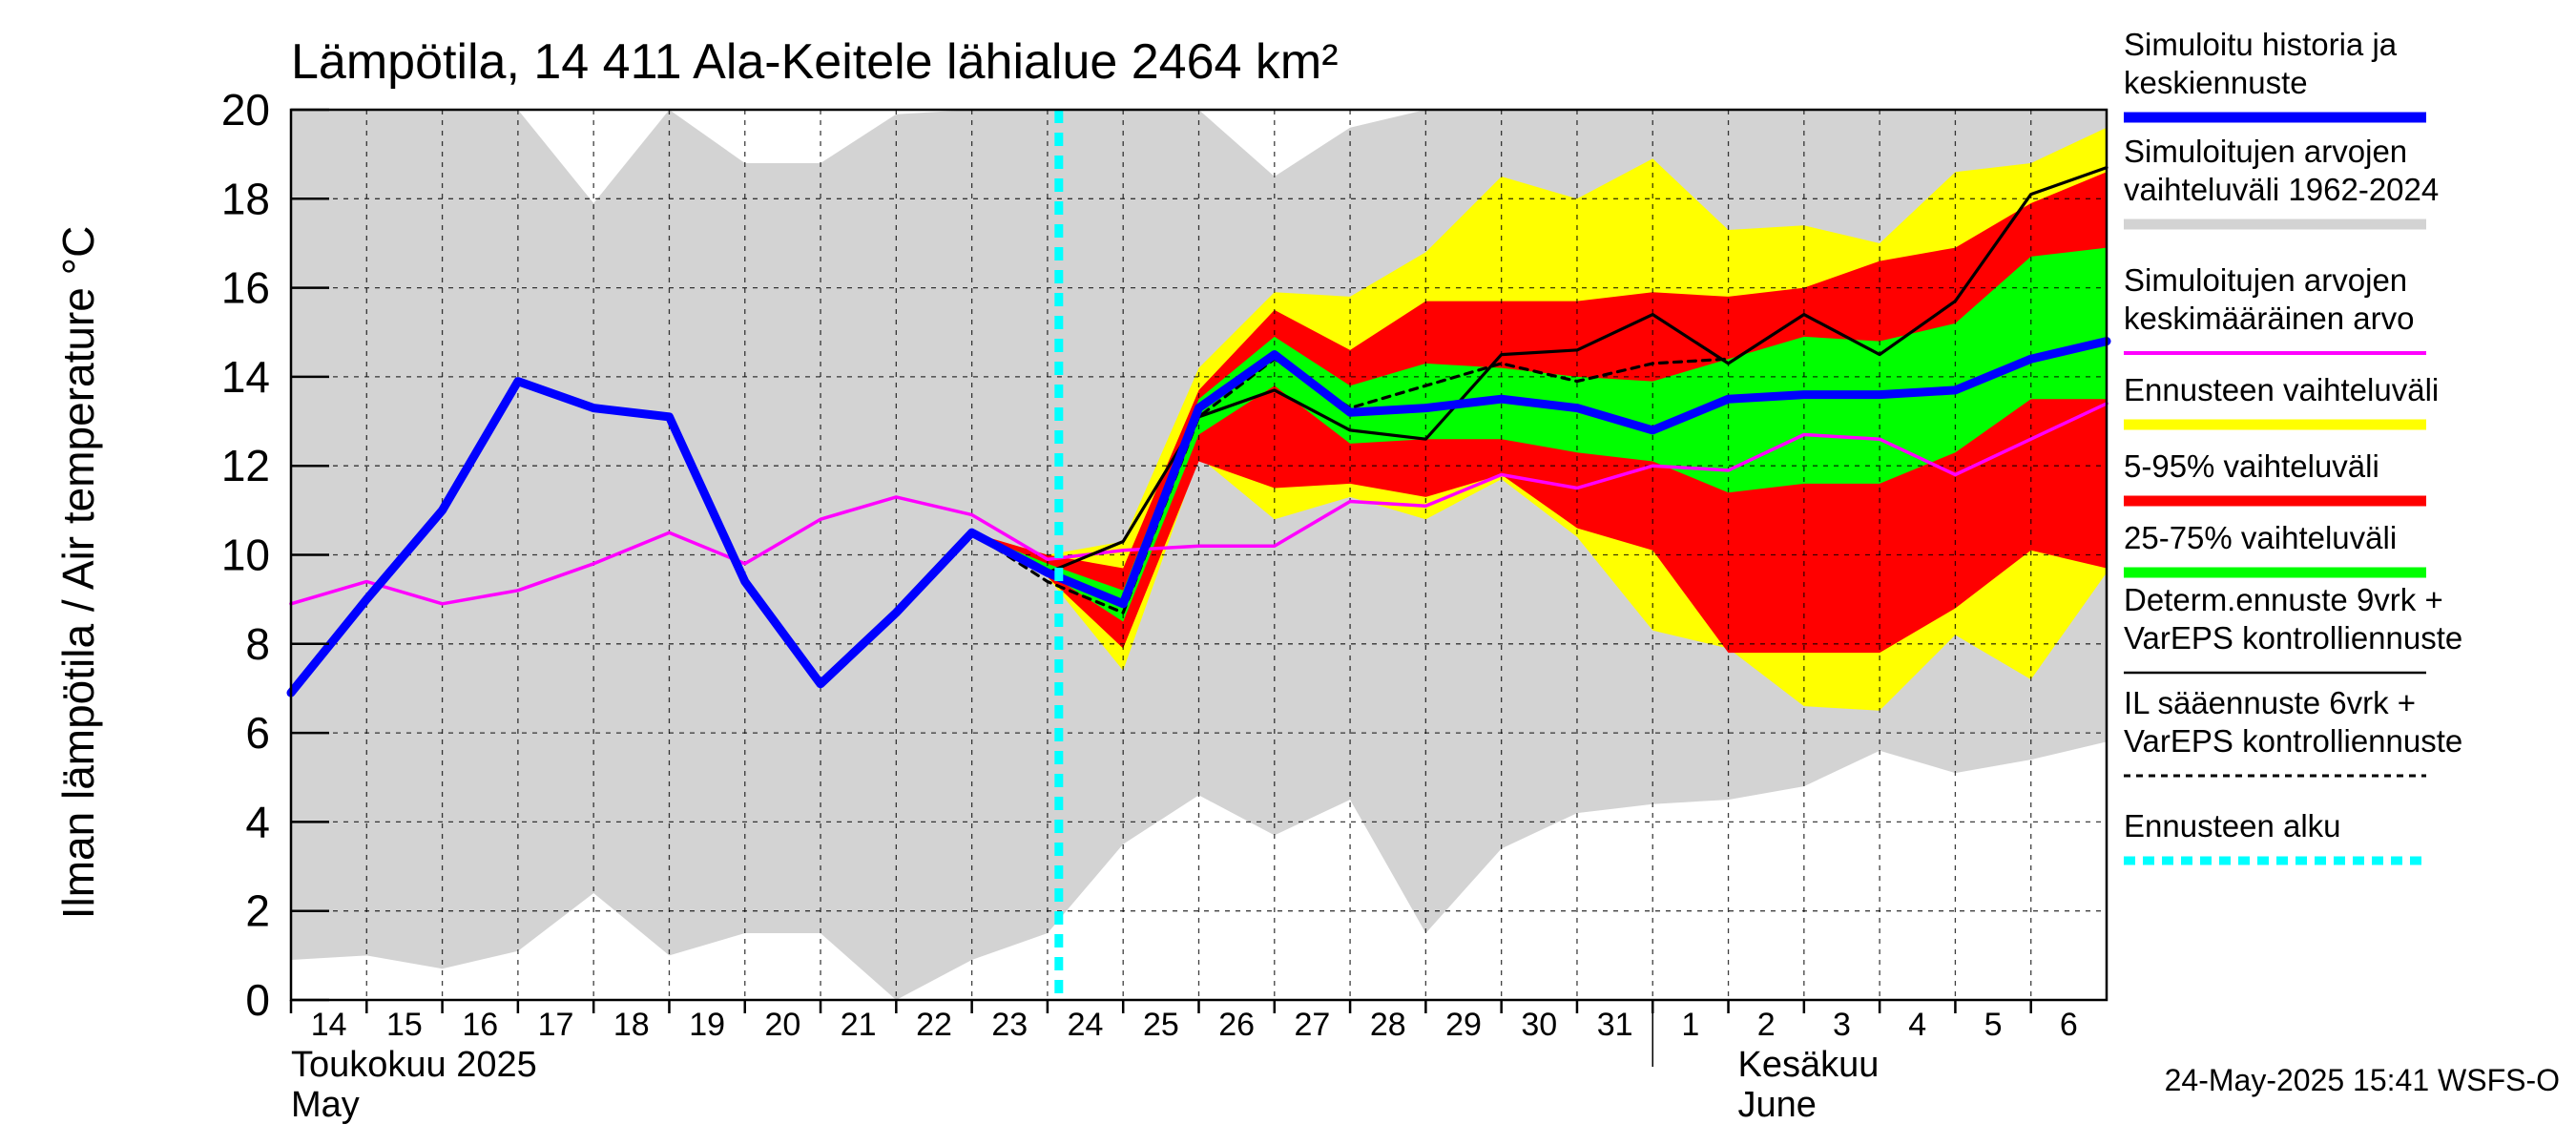  I want to click on x-tick-label: 14, so click(329, 1025).